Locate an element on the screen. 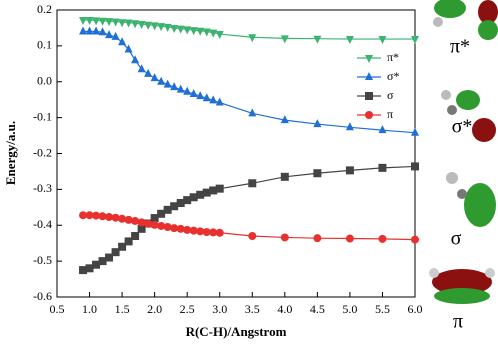  y-tick-label: 0.2 is located at coordinates (44, 9).